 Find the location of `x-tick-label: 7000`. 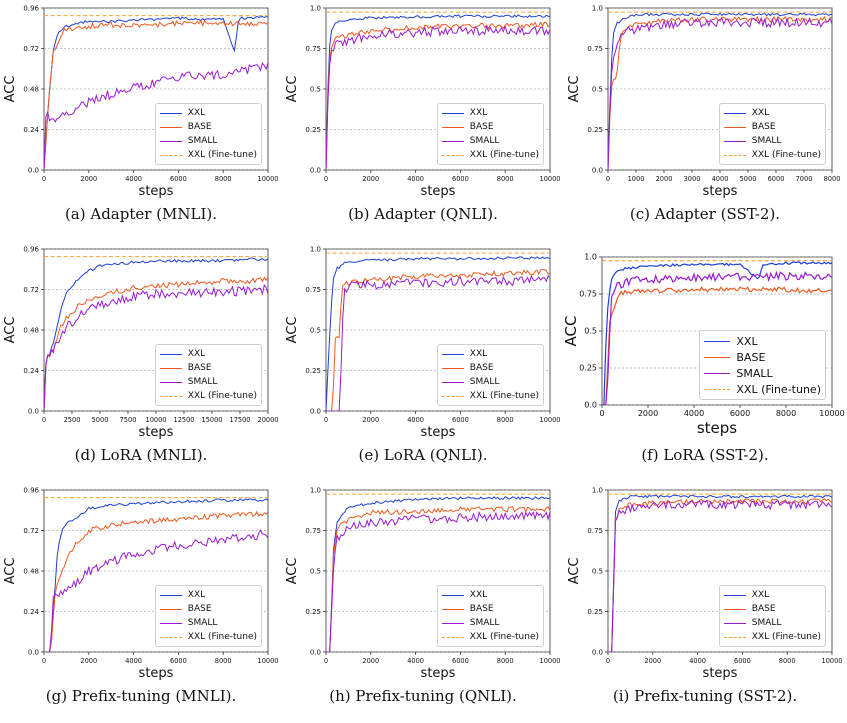

x-tick-label: 7000 is located at coordinates (804, 179).